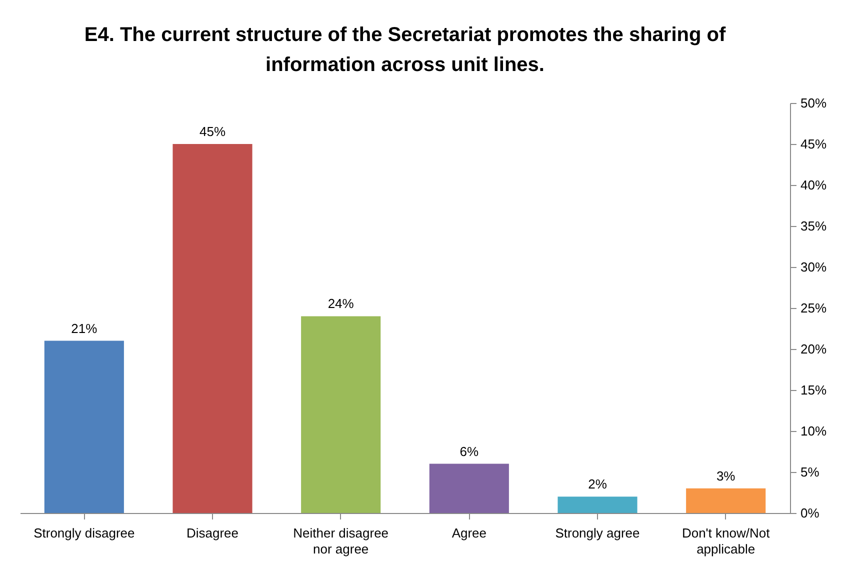 The image size is (858, 569). I want to click on data-label: 3%, so click(726, 476).